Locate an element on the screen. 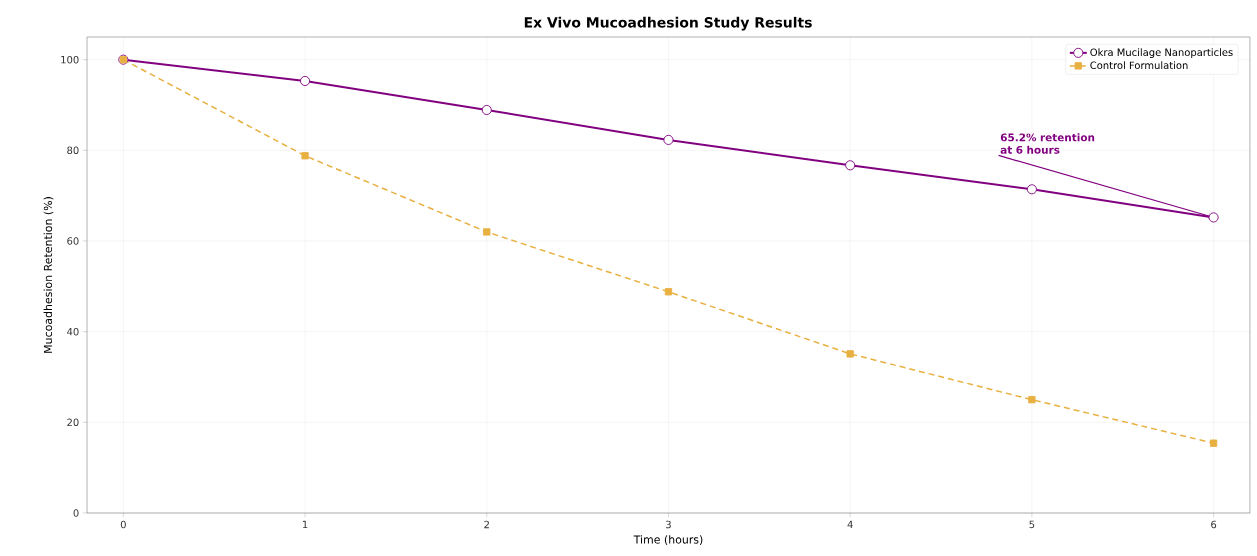 The height and width of the screenshot is (556, 1257). y-axis-title: Mucoadhesion Retention (%) is located at coordinates (48, 275).